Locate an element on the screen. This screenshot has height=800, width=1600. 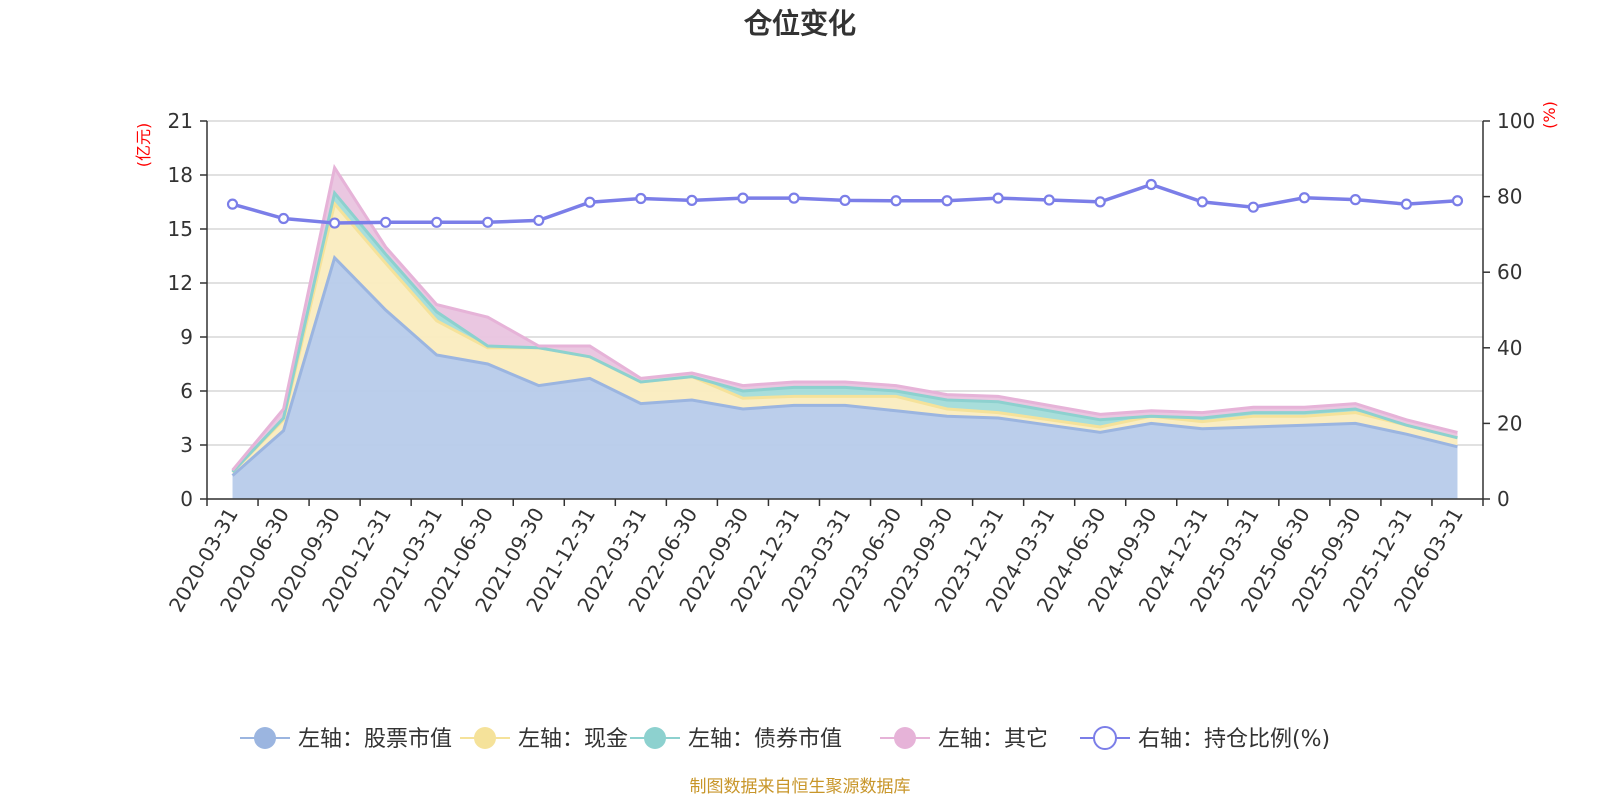
left-axis-unit: (亿元) is located at coordinates (143, 145).